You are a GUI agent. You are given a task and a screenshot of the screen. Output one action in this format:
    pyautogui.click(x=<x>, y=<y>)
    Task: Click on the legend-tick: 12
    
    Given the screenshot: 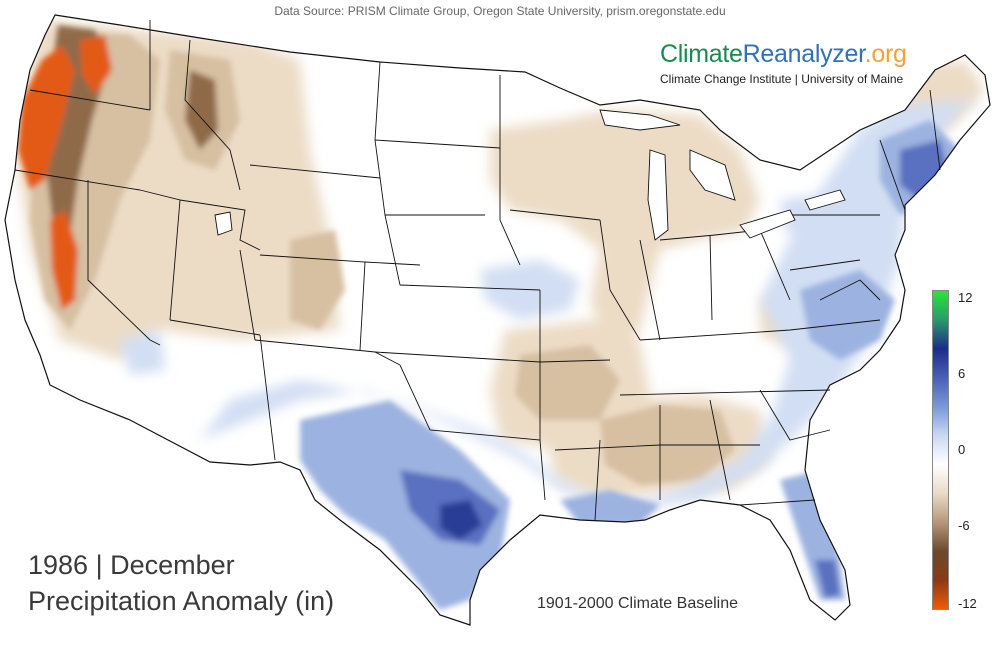 What is the action you would take?
    pyautogui.click(x=965, y=297)
    